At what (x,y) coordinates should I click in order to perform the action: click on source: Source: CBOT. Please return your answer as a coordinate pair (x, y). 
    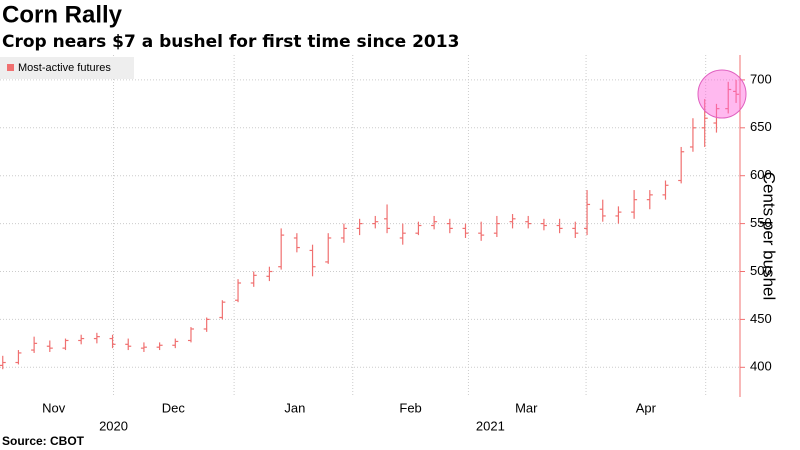
    Looking at the image, I should click on (43, 441).